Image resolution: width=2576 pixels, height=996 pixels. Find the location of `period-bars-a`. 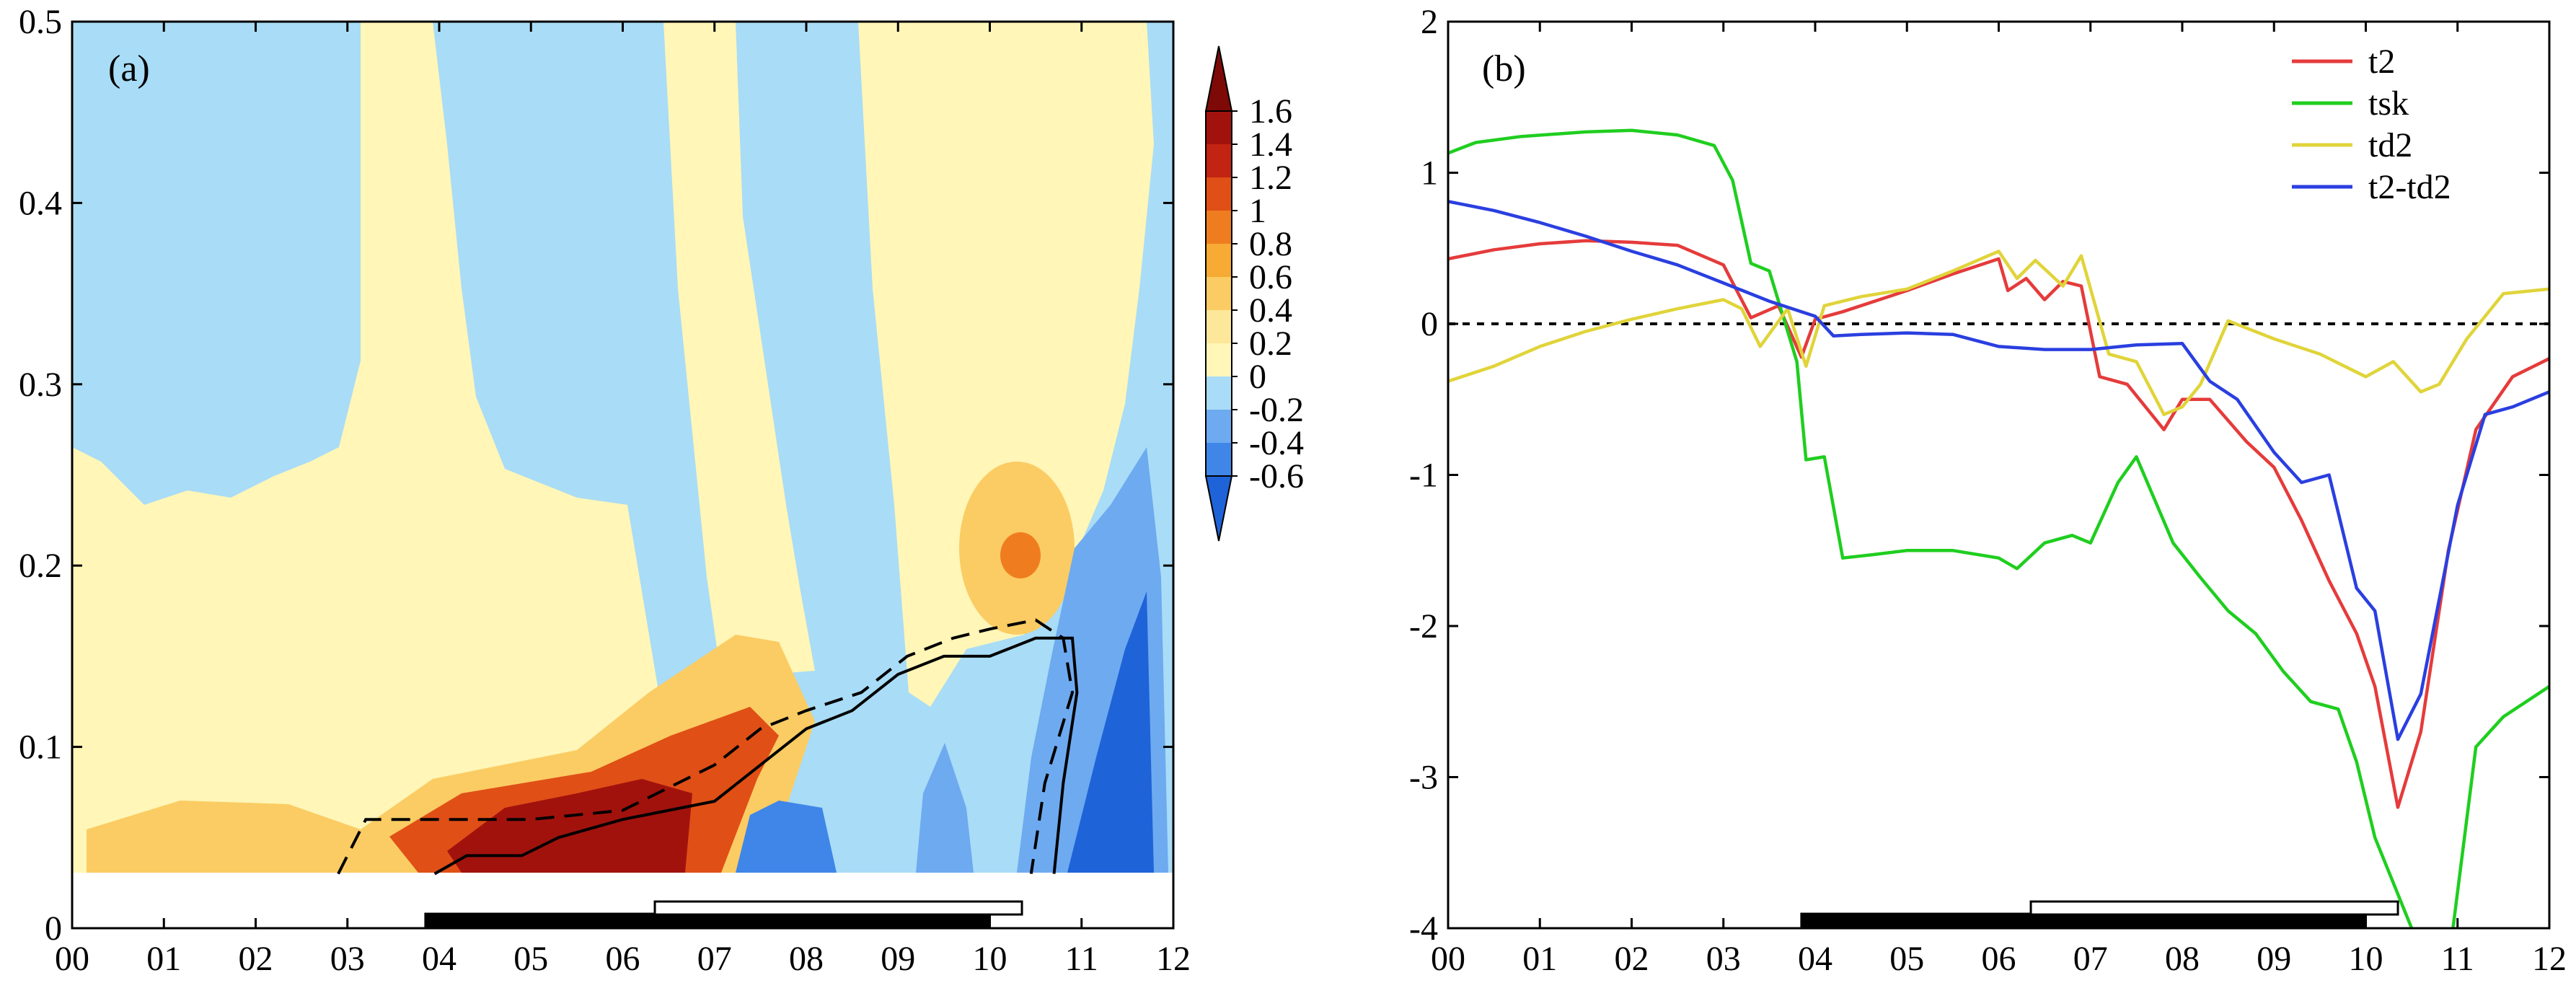

period-bars-a is located at coordinates (723, 915).